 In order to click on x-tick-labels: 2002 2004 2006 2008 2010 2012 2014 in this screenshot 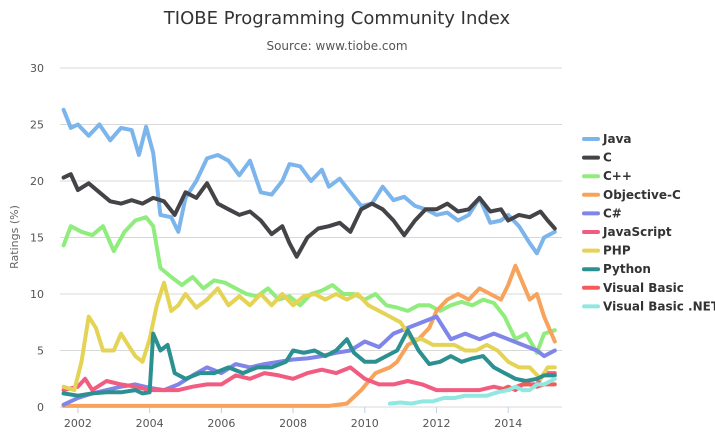, I will do `click(293, 418)`.